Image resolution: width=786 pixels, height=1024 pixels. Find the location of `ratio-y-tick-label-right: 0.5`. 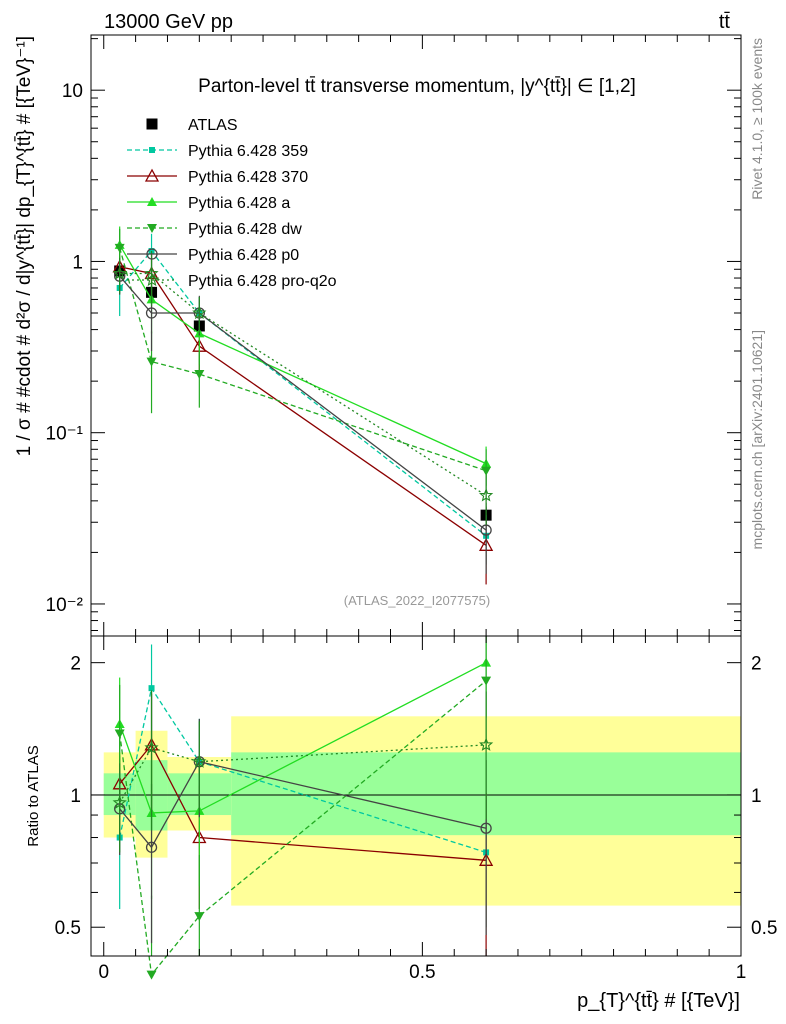

ratio-y-tick-label-right: 0.5 is located at coordinates (764, 928).